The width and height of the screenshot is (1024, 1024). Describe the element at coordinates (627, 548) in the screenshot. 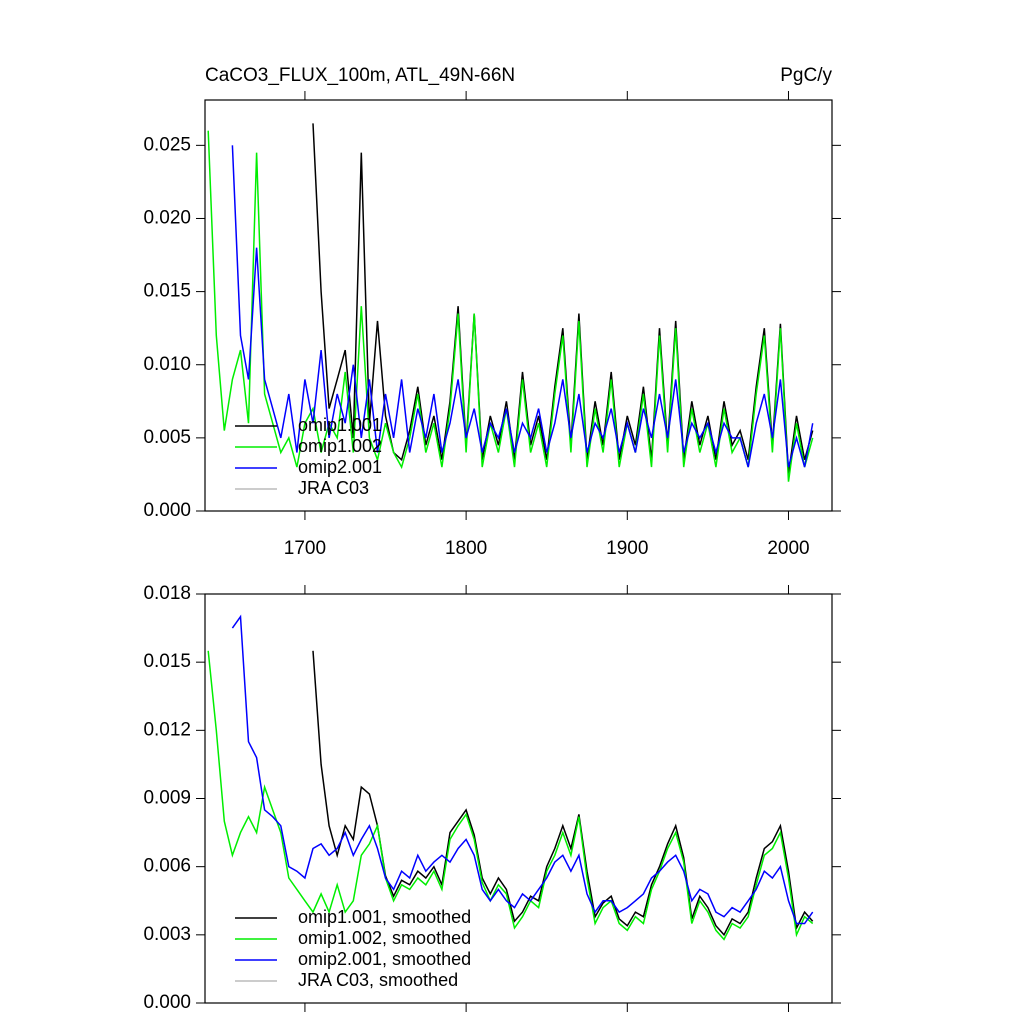

I see `x-tick-label: 1900` at that location.